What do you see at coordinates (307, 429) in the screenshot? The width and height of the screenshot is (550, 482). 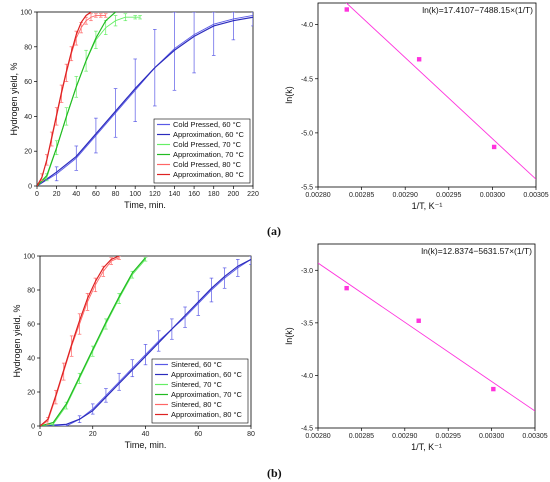 I see `y-tick-label-0: -4.5` at bounding box center [307, 429].